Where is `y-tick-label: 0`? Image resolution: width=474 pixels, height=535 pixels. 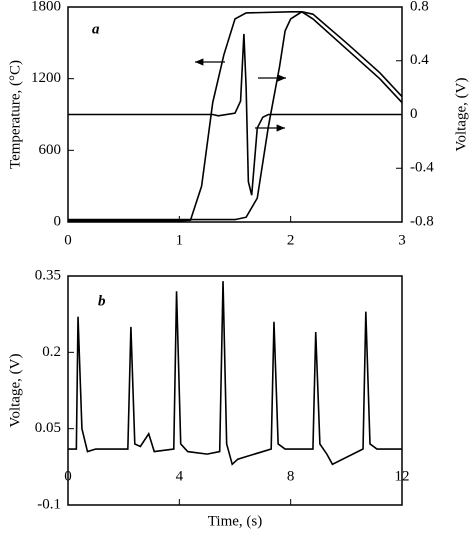
y-tick-label: 0 is located at coordinates (58, 221).